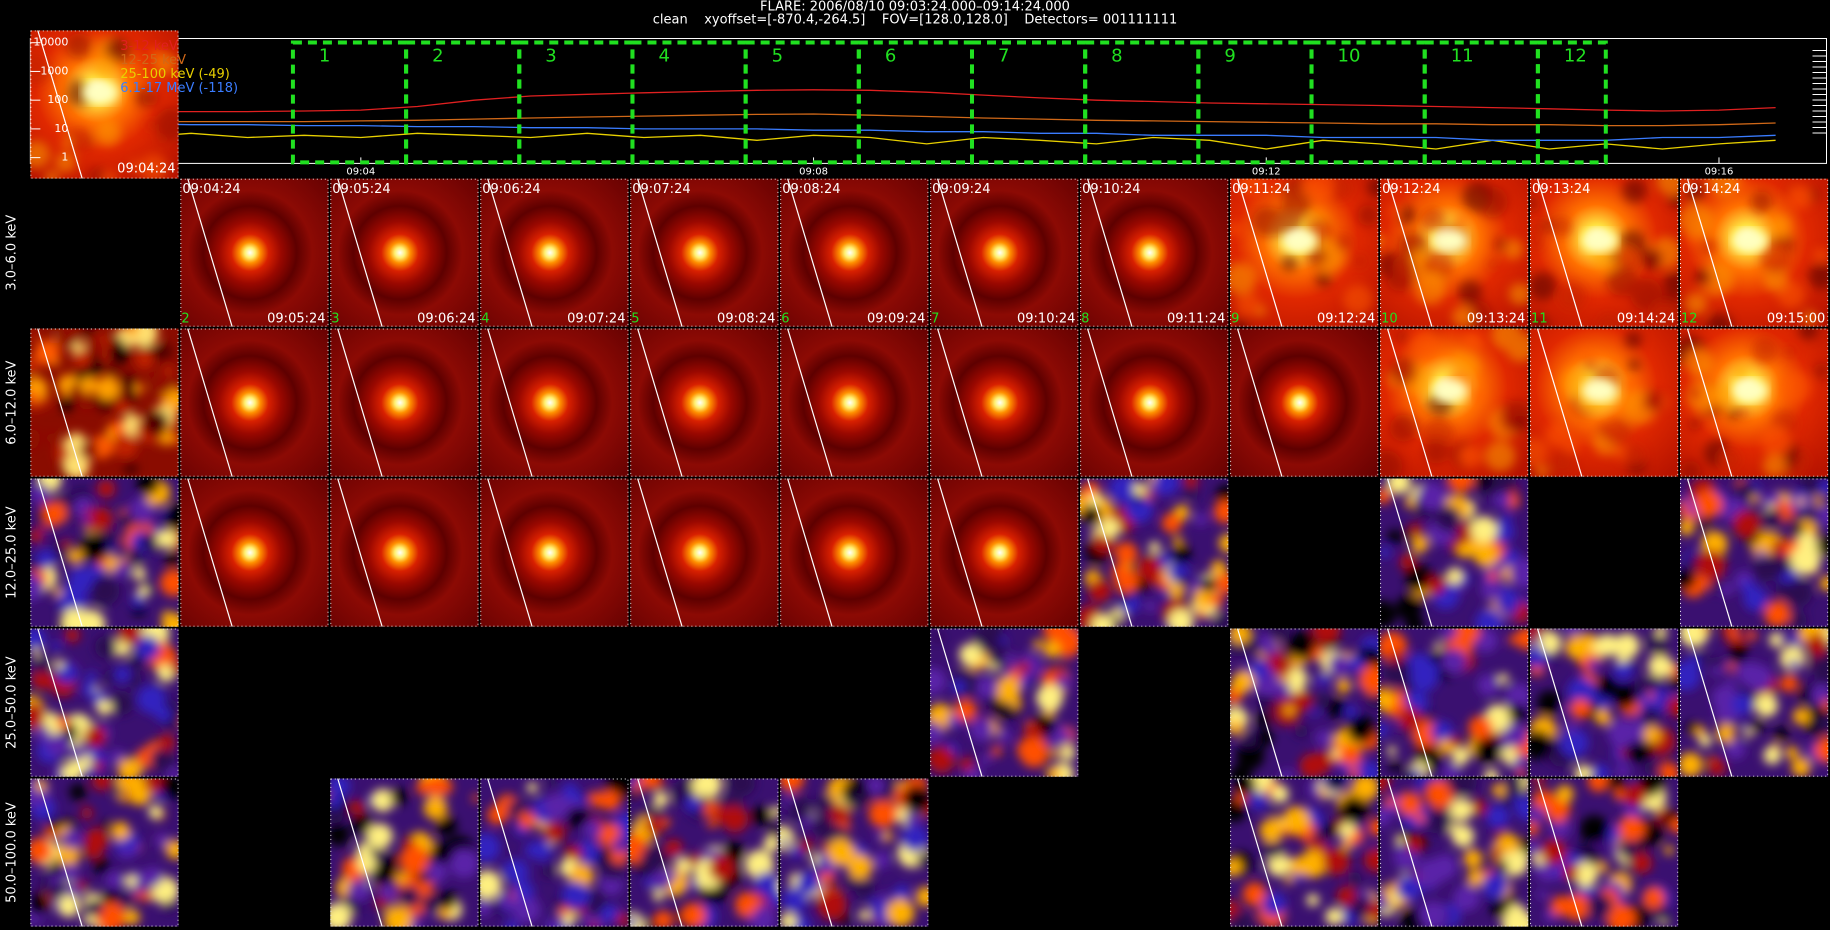  What do you see at coordinates (1411, 189) in the screenshot?
I see `image-start-time: 09:12:24` at bounding box center [1411, 189].